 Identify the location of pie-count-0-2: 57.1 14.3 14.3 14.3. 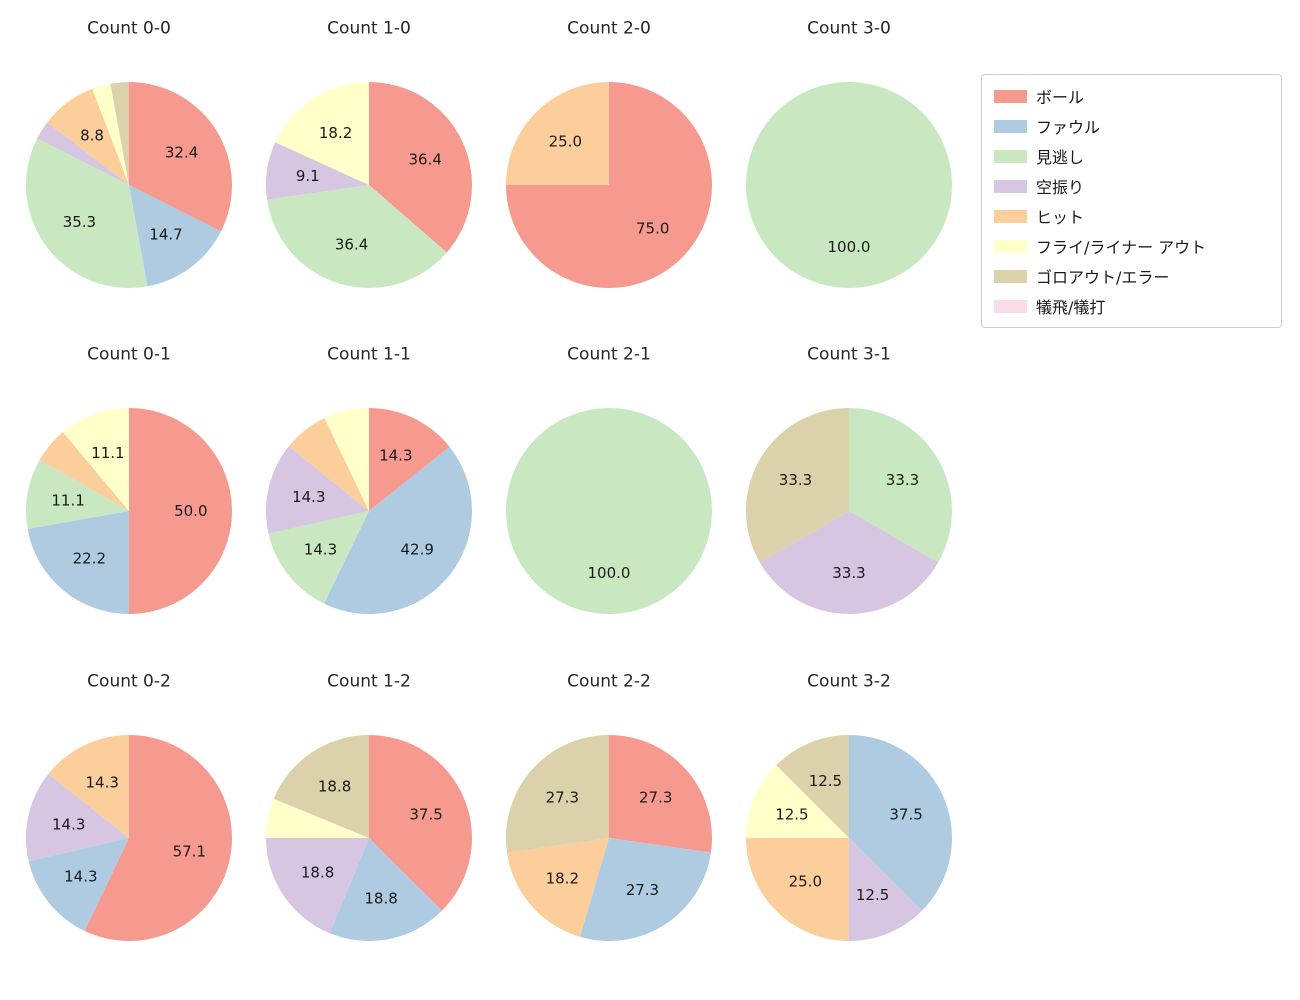
(128, 838).